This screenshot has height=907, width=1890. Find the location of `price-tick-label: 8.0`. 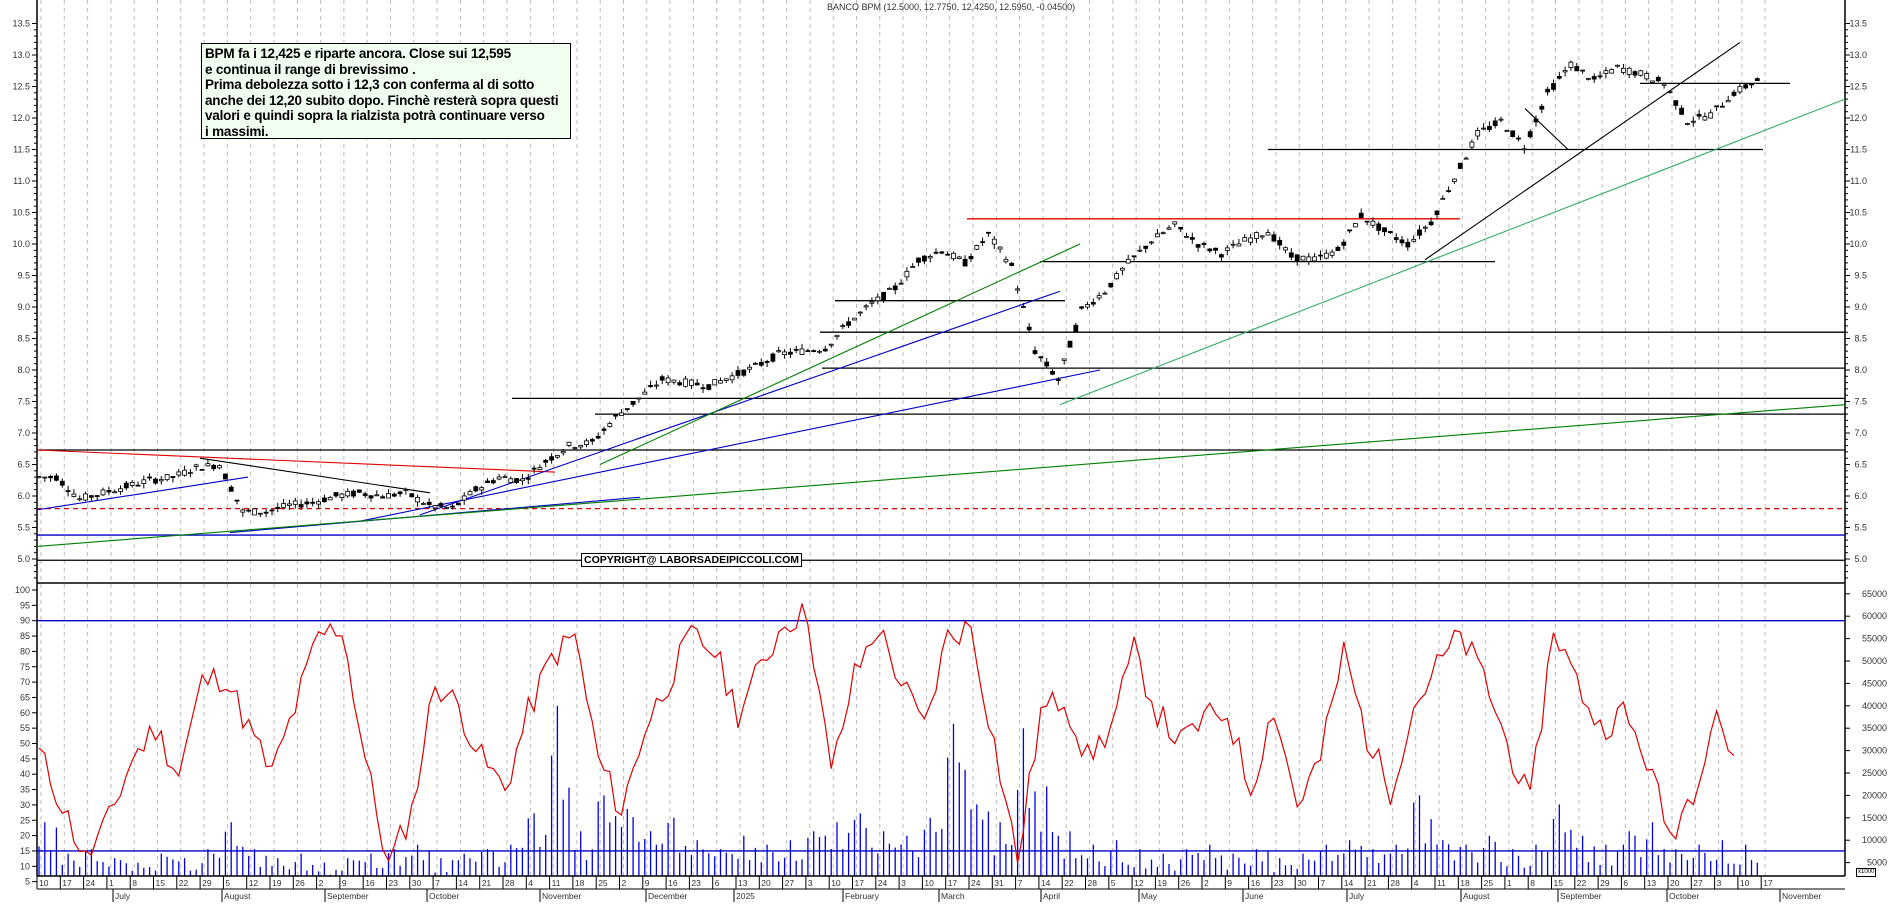

price-tick-label: 8.0 is located at coordinates (1860, 370).